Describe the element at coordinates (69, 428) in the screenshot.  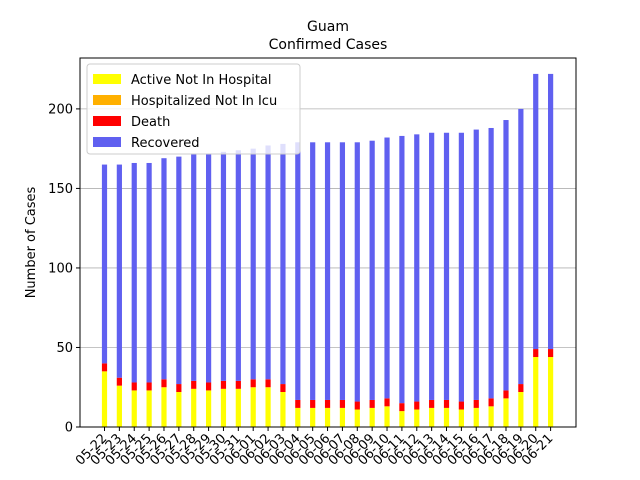
I see `y-tick-label: 0` at that location.